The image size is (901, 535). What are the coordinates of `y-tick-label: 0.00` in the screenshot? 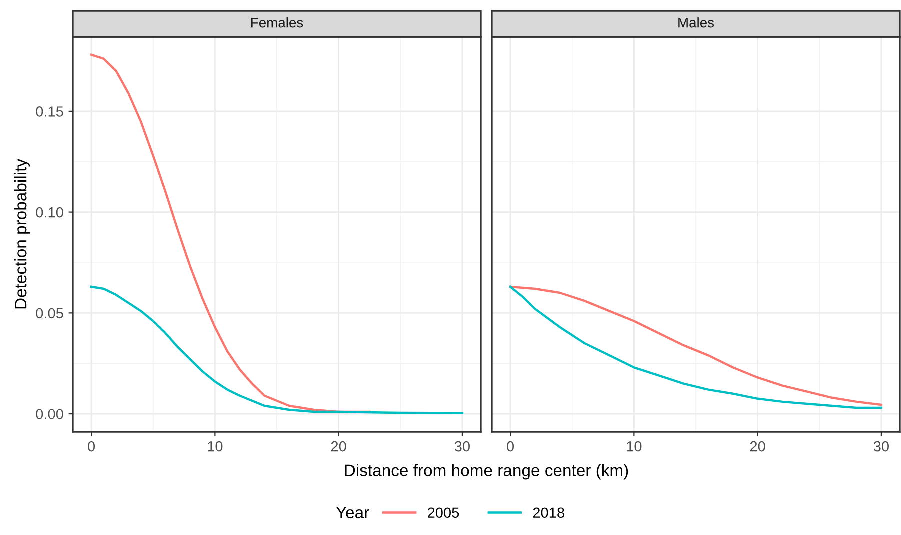 It's located at (50, 414).